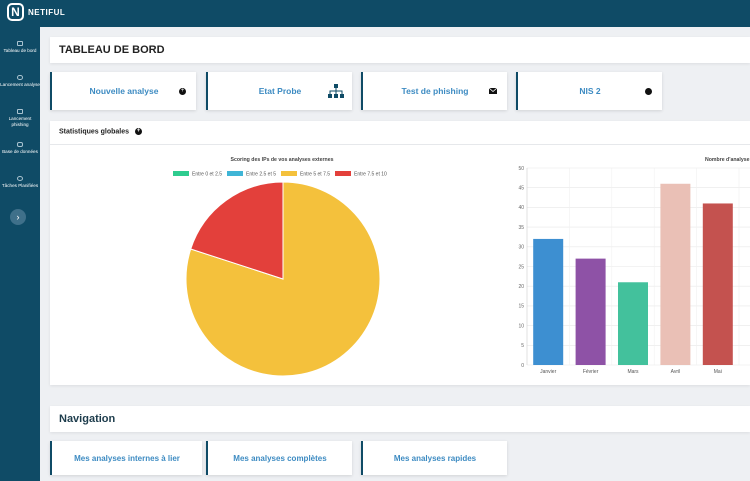 Image resolution: width=750 pixels, height=481 pixels. I want to click on dot-icon, so click(648, 91).